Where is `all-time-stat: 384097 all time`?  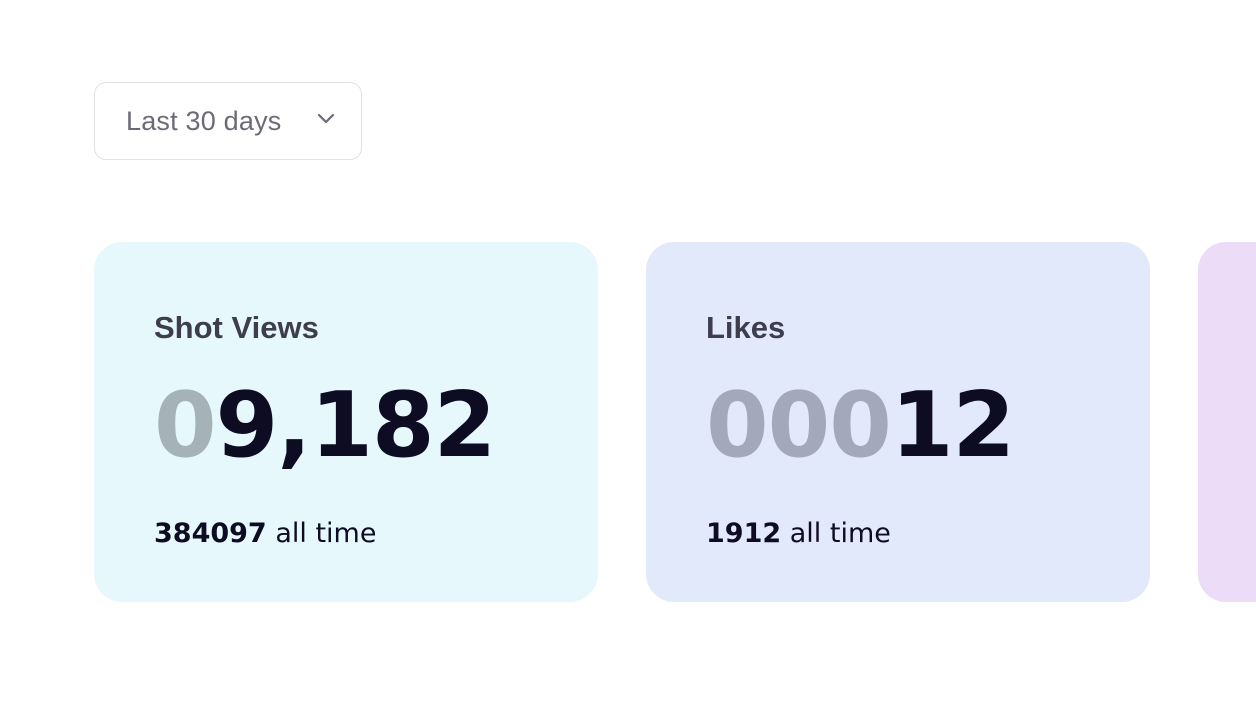
all-time-stat: 384097 all time is located at coordinates (376, 533).